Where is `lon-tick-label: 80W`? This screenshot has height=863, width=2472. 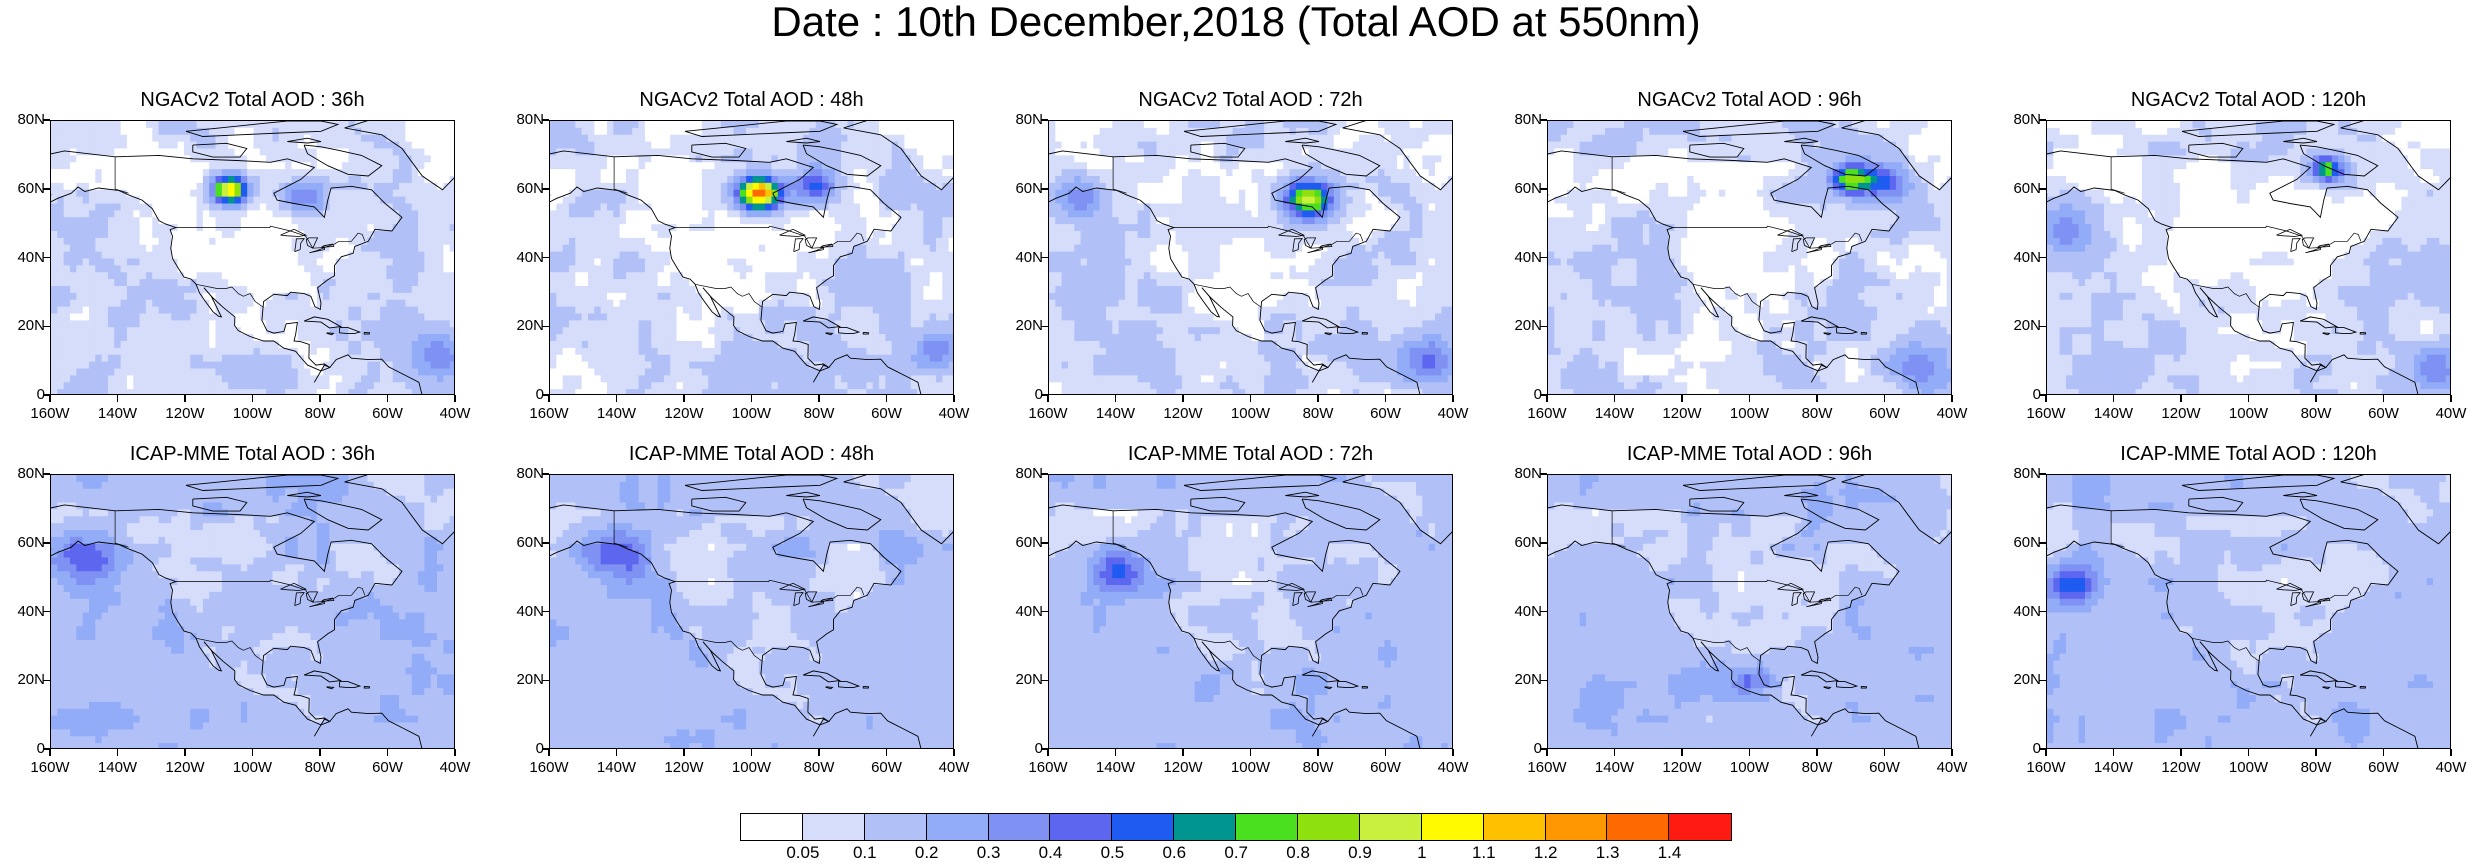 lon-tick-label: 80W is located at coordinates (1318, 768).